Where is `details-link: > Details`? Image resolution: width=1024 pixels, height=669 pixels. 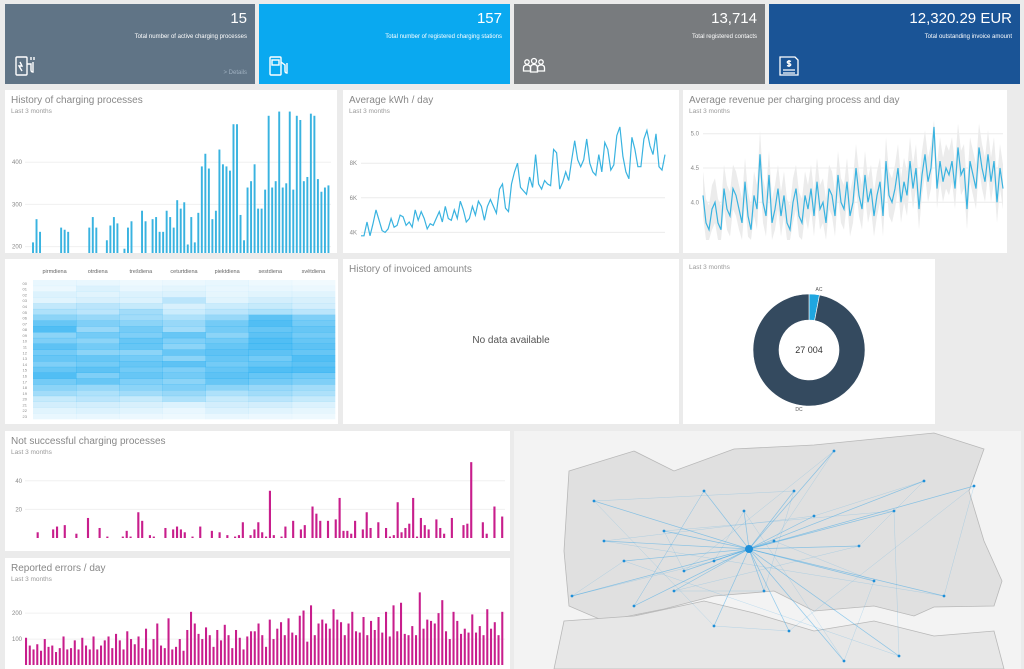
details-link: > Details is located at coordinates (235, 73).